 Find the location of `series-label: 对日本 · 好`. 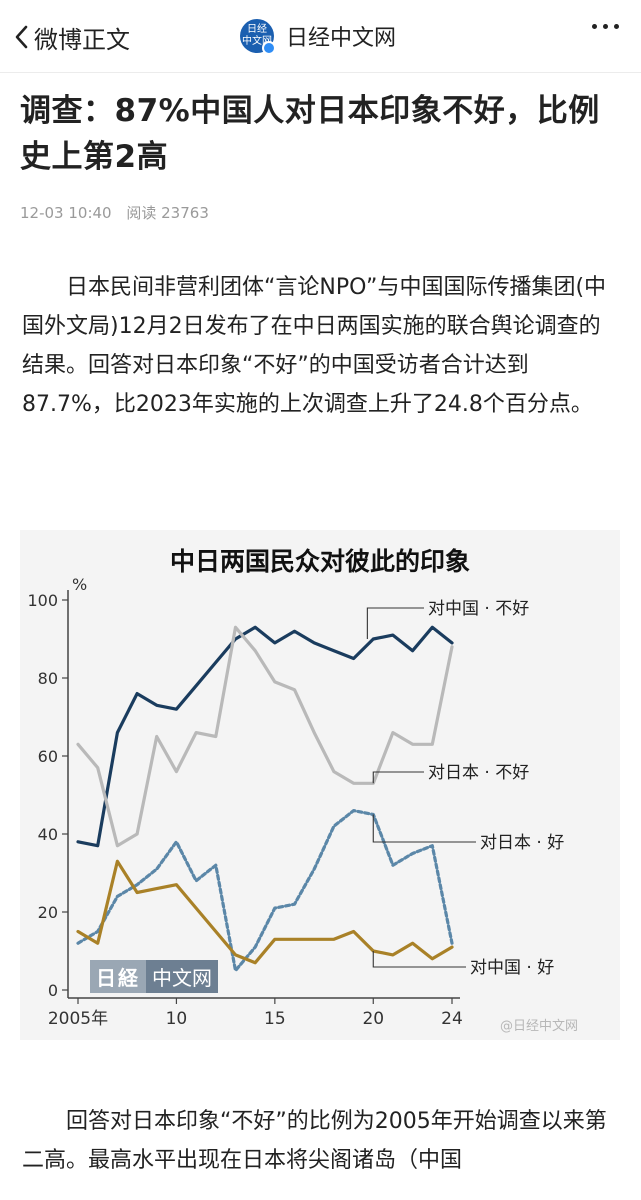

series-label: 对日本 · 好 is located at coordinates (522, 843).